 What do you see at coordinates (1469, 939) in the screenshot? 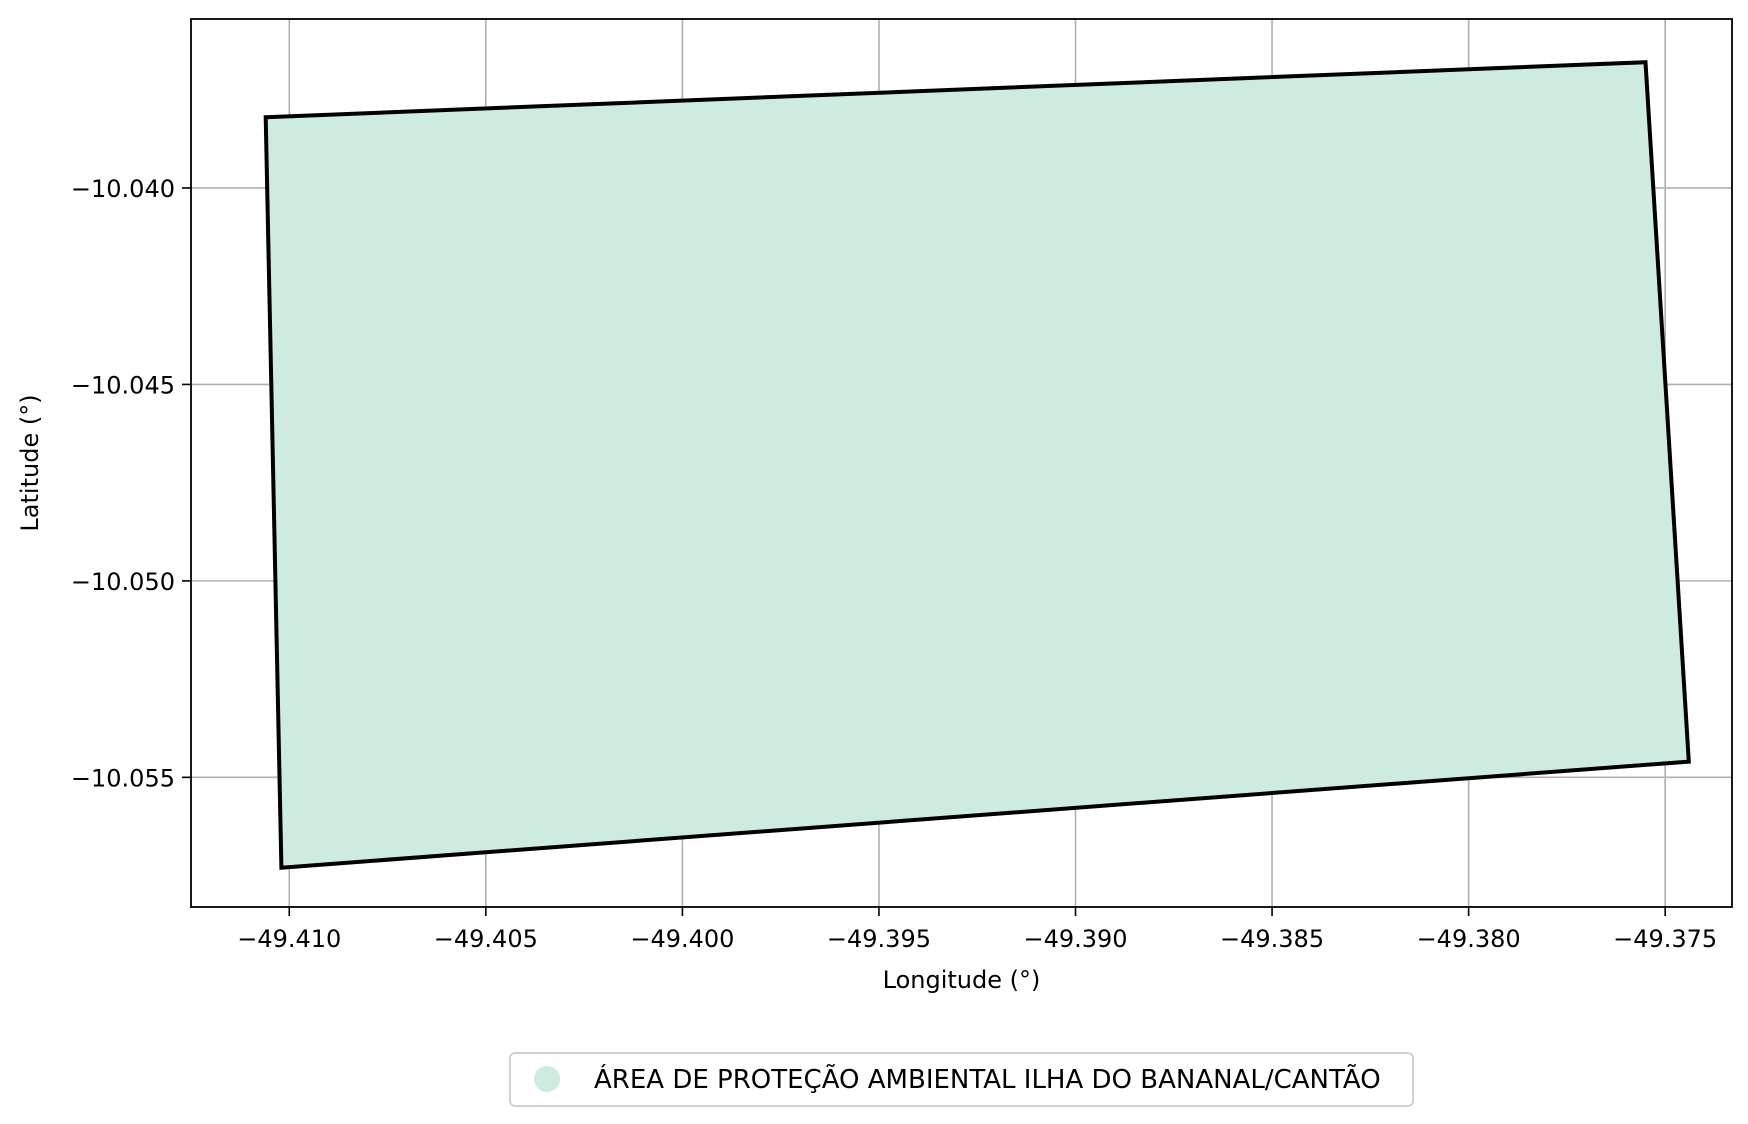
I see `x-tick-label: −49.380` at bounding box center [1469, 939].